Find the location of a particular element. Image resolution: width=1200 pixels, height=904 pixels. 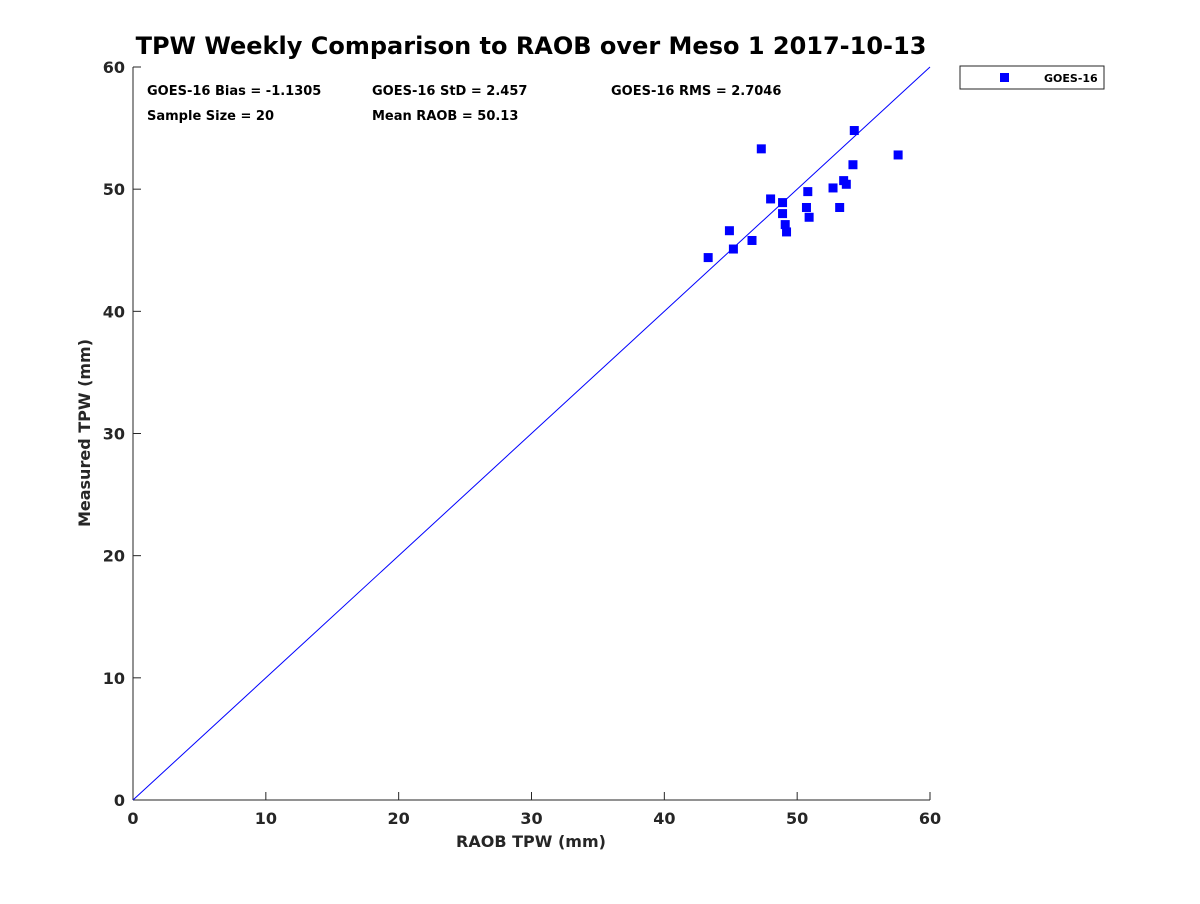

legend-label: GOES-16 is located at coordinates (1071, 78).